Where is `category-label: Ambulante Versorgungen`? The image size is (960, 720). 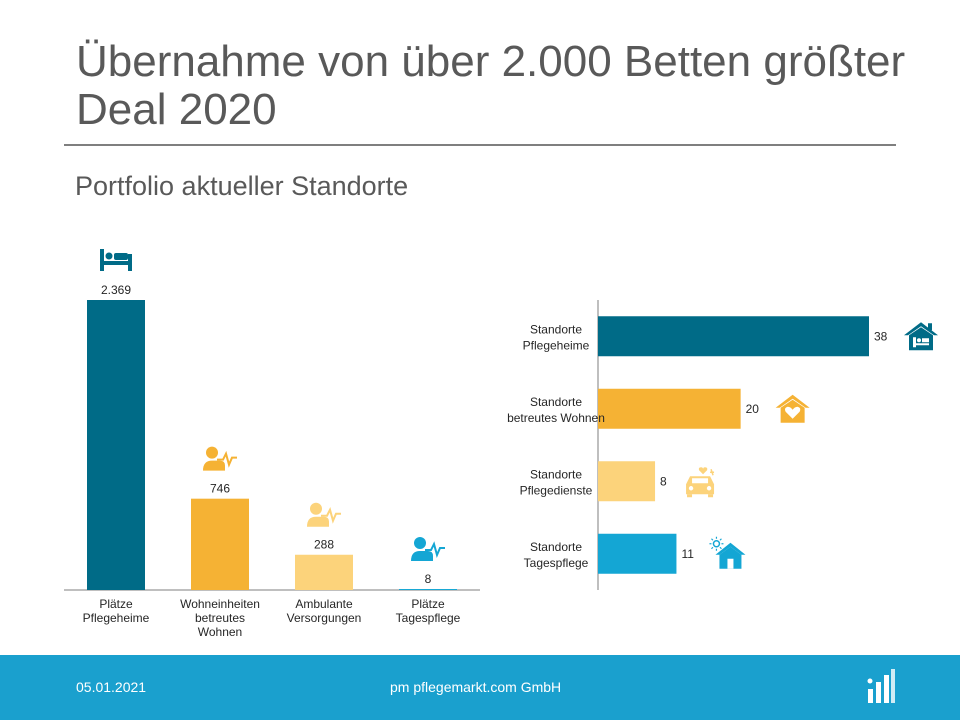
category-label: Ambulante Versorgungen is located at coordinates (324, 611).